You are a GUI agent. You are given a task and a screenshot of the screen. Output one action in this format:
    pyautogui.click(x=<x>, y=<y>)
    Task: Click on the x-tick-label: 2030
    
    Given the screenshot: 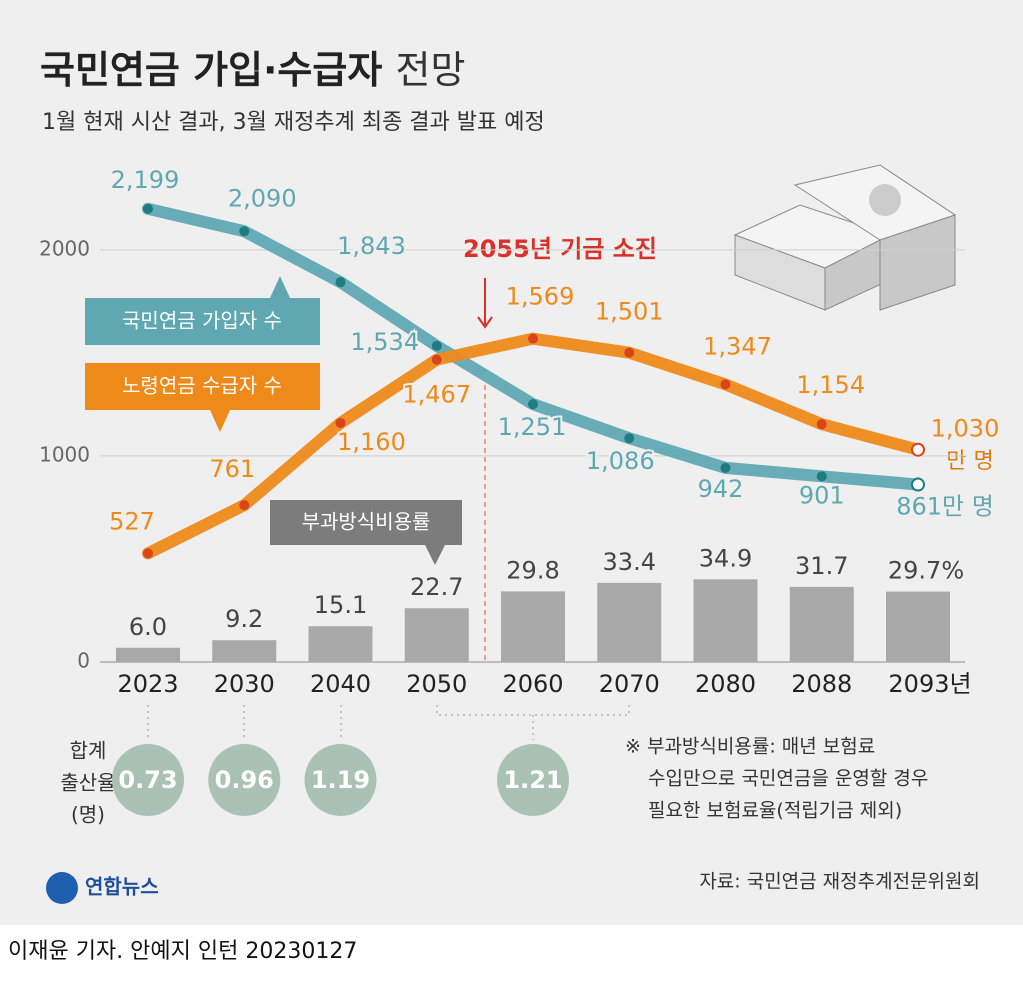 What is the action you would take?
    pyautogui.click(x=244, y=684)
    